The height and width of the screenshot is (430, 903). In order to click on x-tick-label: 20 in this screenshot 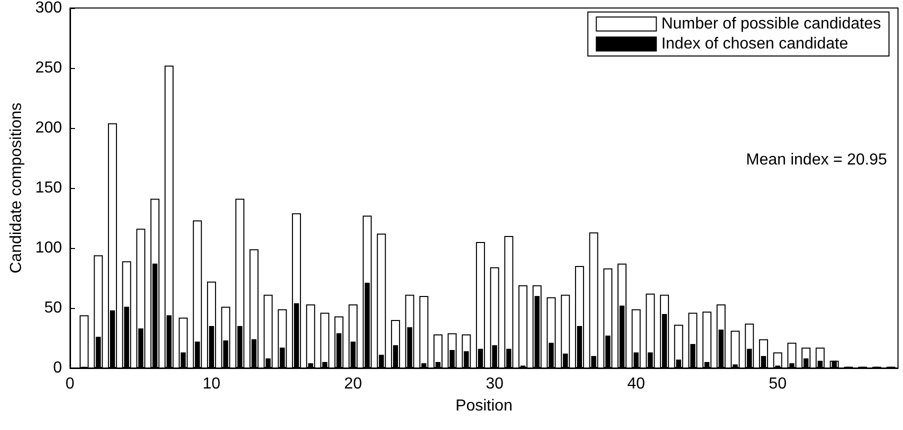, I will do `click(353, 384)`.